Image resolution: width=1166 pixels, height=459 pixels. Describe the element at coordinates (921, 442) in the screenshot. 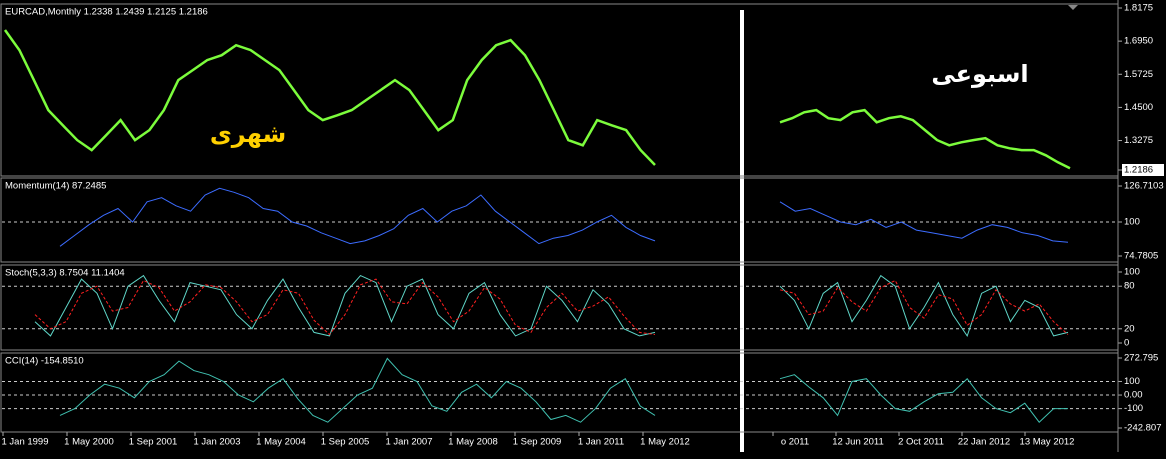

I see `x-tick-label: 2 Oct 2011` at that location.